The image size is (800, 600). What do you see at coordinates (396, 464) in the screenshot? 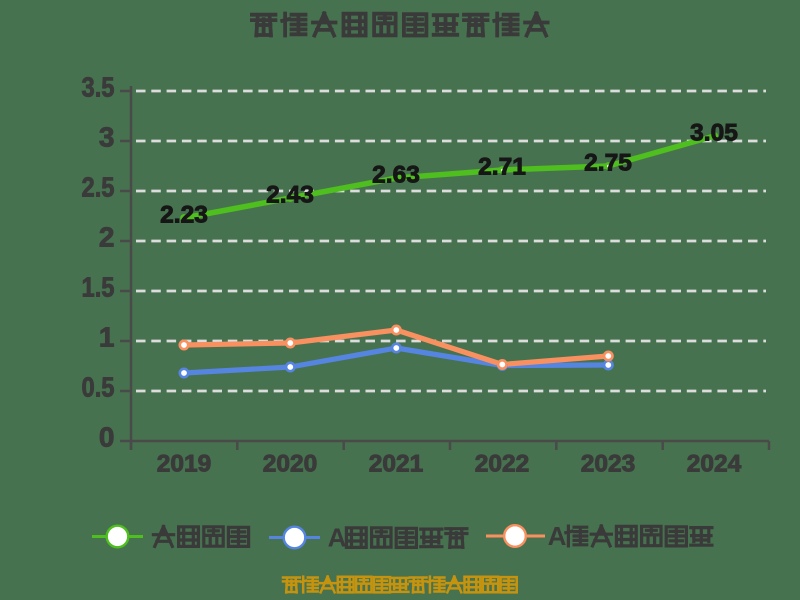
I see `svg-text: 2021` at bounding box center [396, 464].